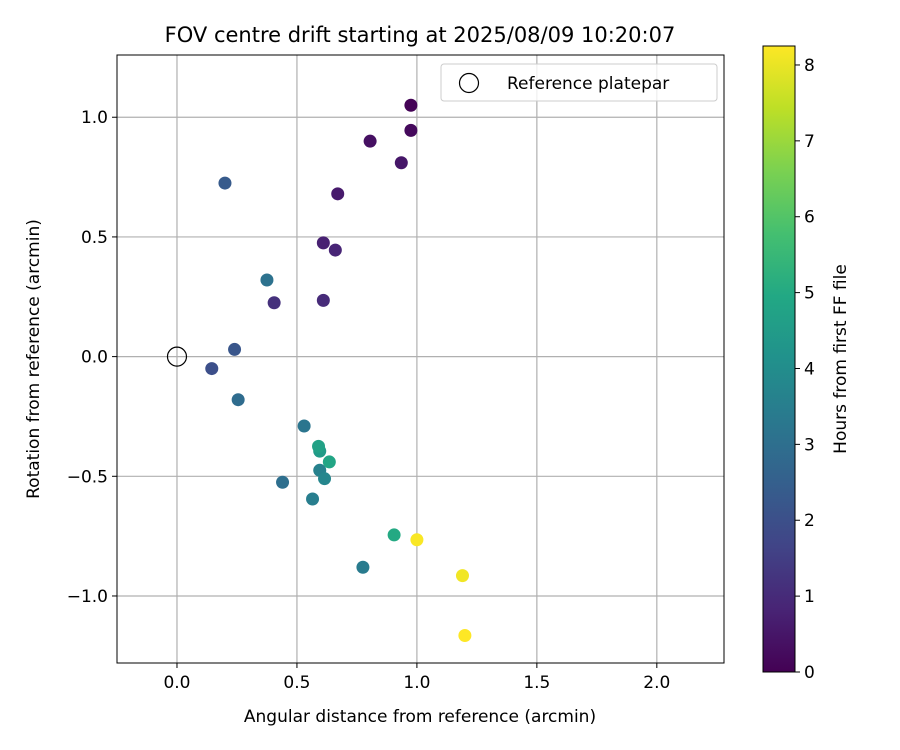 This screenshot has height=750, width=900. What do you see at coordinates (176, 683) in the screenshot?
I see `x-tick-label: 0.0` at bounding box center [176, 683].